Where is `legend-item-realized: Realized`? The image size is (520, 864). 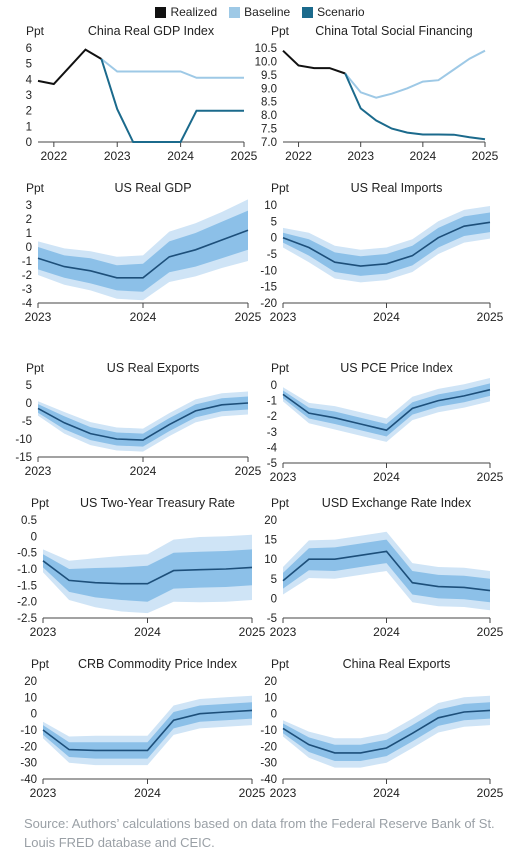
legend-item-realized: Realized is located at coordinates (186, 12).